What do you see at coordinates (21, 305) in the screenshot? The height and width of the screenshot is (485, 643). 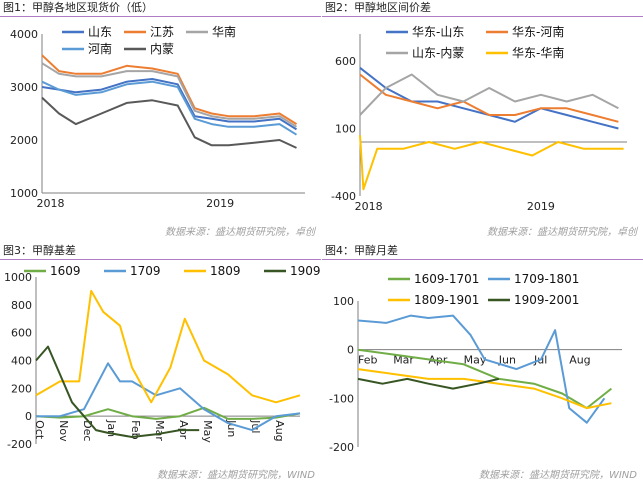 I see `y-tick-label: 800` at bounding box center [21, 305].